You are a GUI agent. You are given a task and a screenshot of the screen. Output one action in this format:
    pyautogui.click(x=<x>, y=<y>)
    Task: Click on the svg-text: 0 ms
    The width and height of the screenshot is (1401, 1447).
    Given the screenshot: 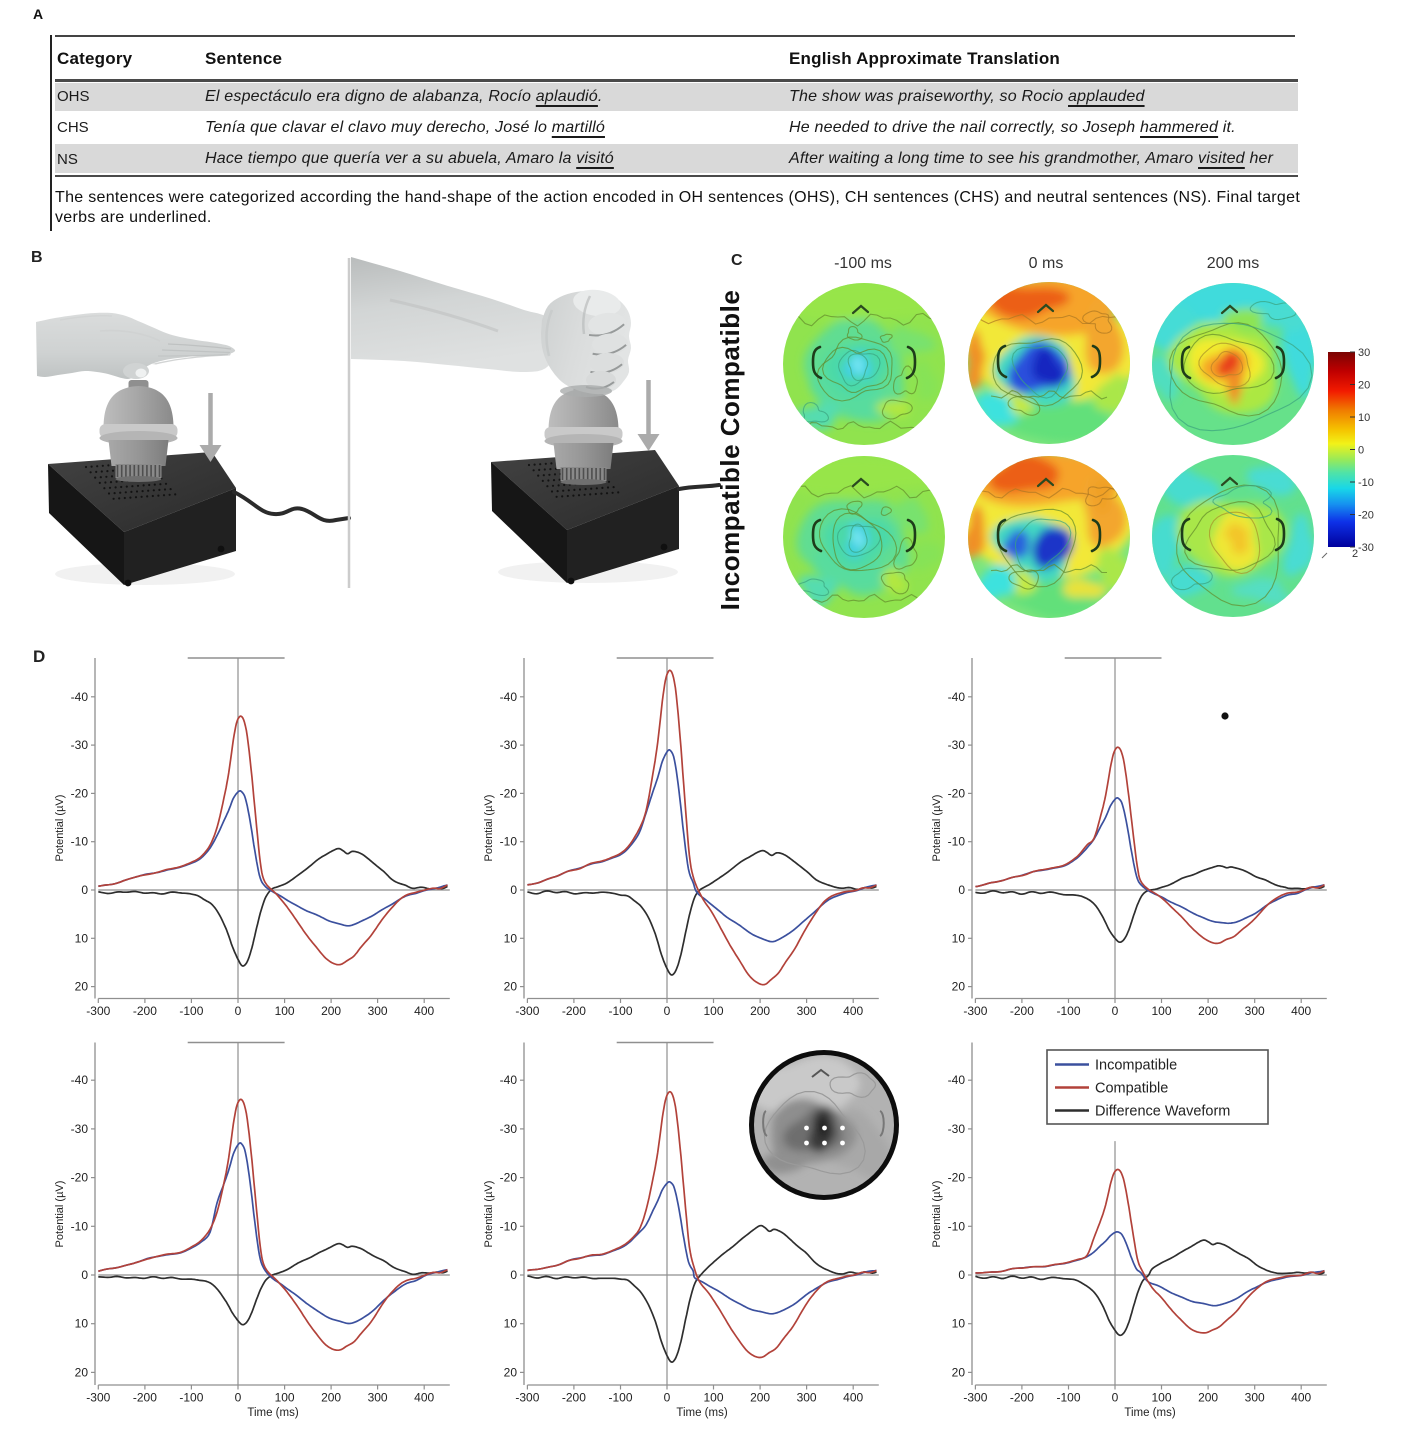 What is the action you would take?
    pyautogui.click(x=1046, y=263)
    